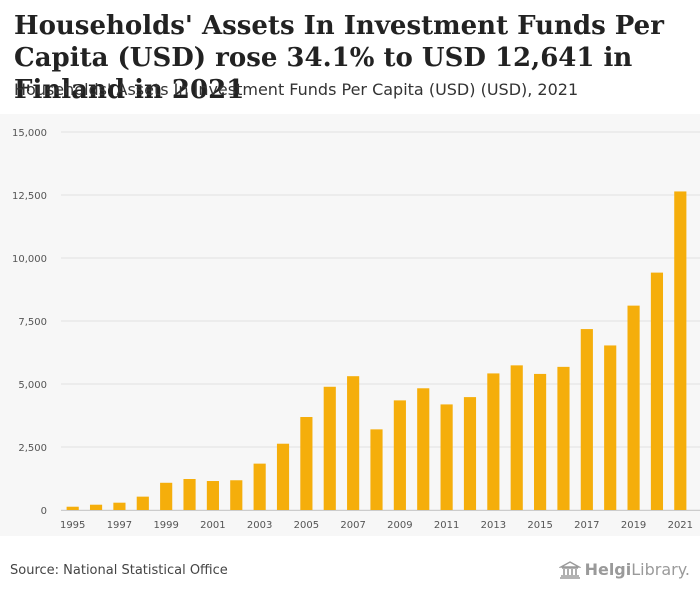 The width and height of the screenshot is (700, 596). I want to click on library-building-icon, so click(569, 569).